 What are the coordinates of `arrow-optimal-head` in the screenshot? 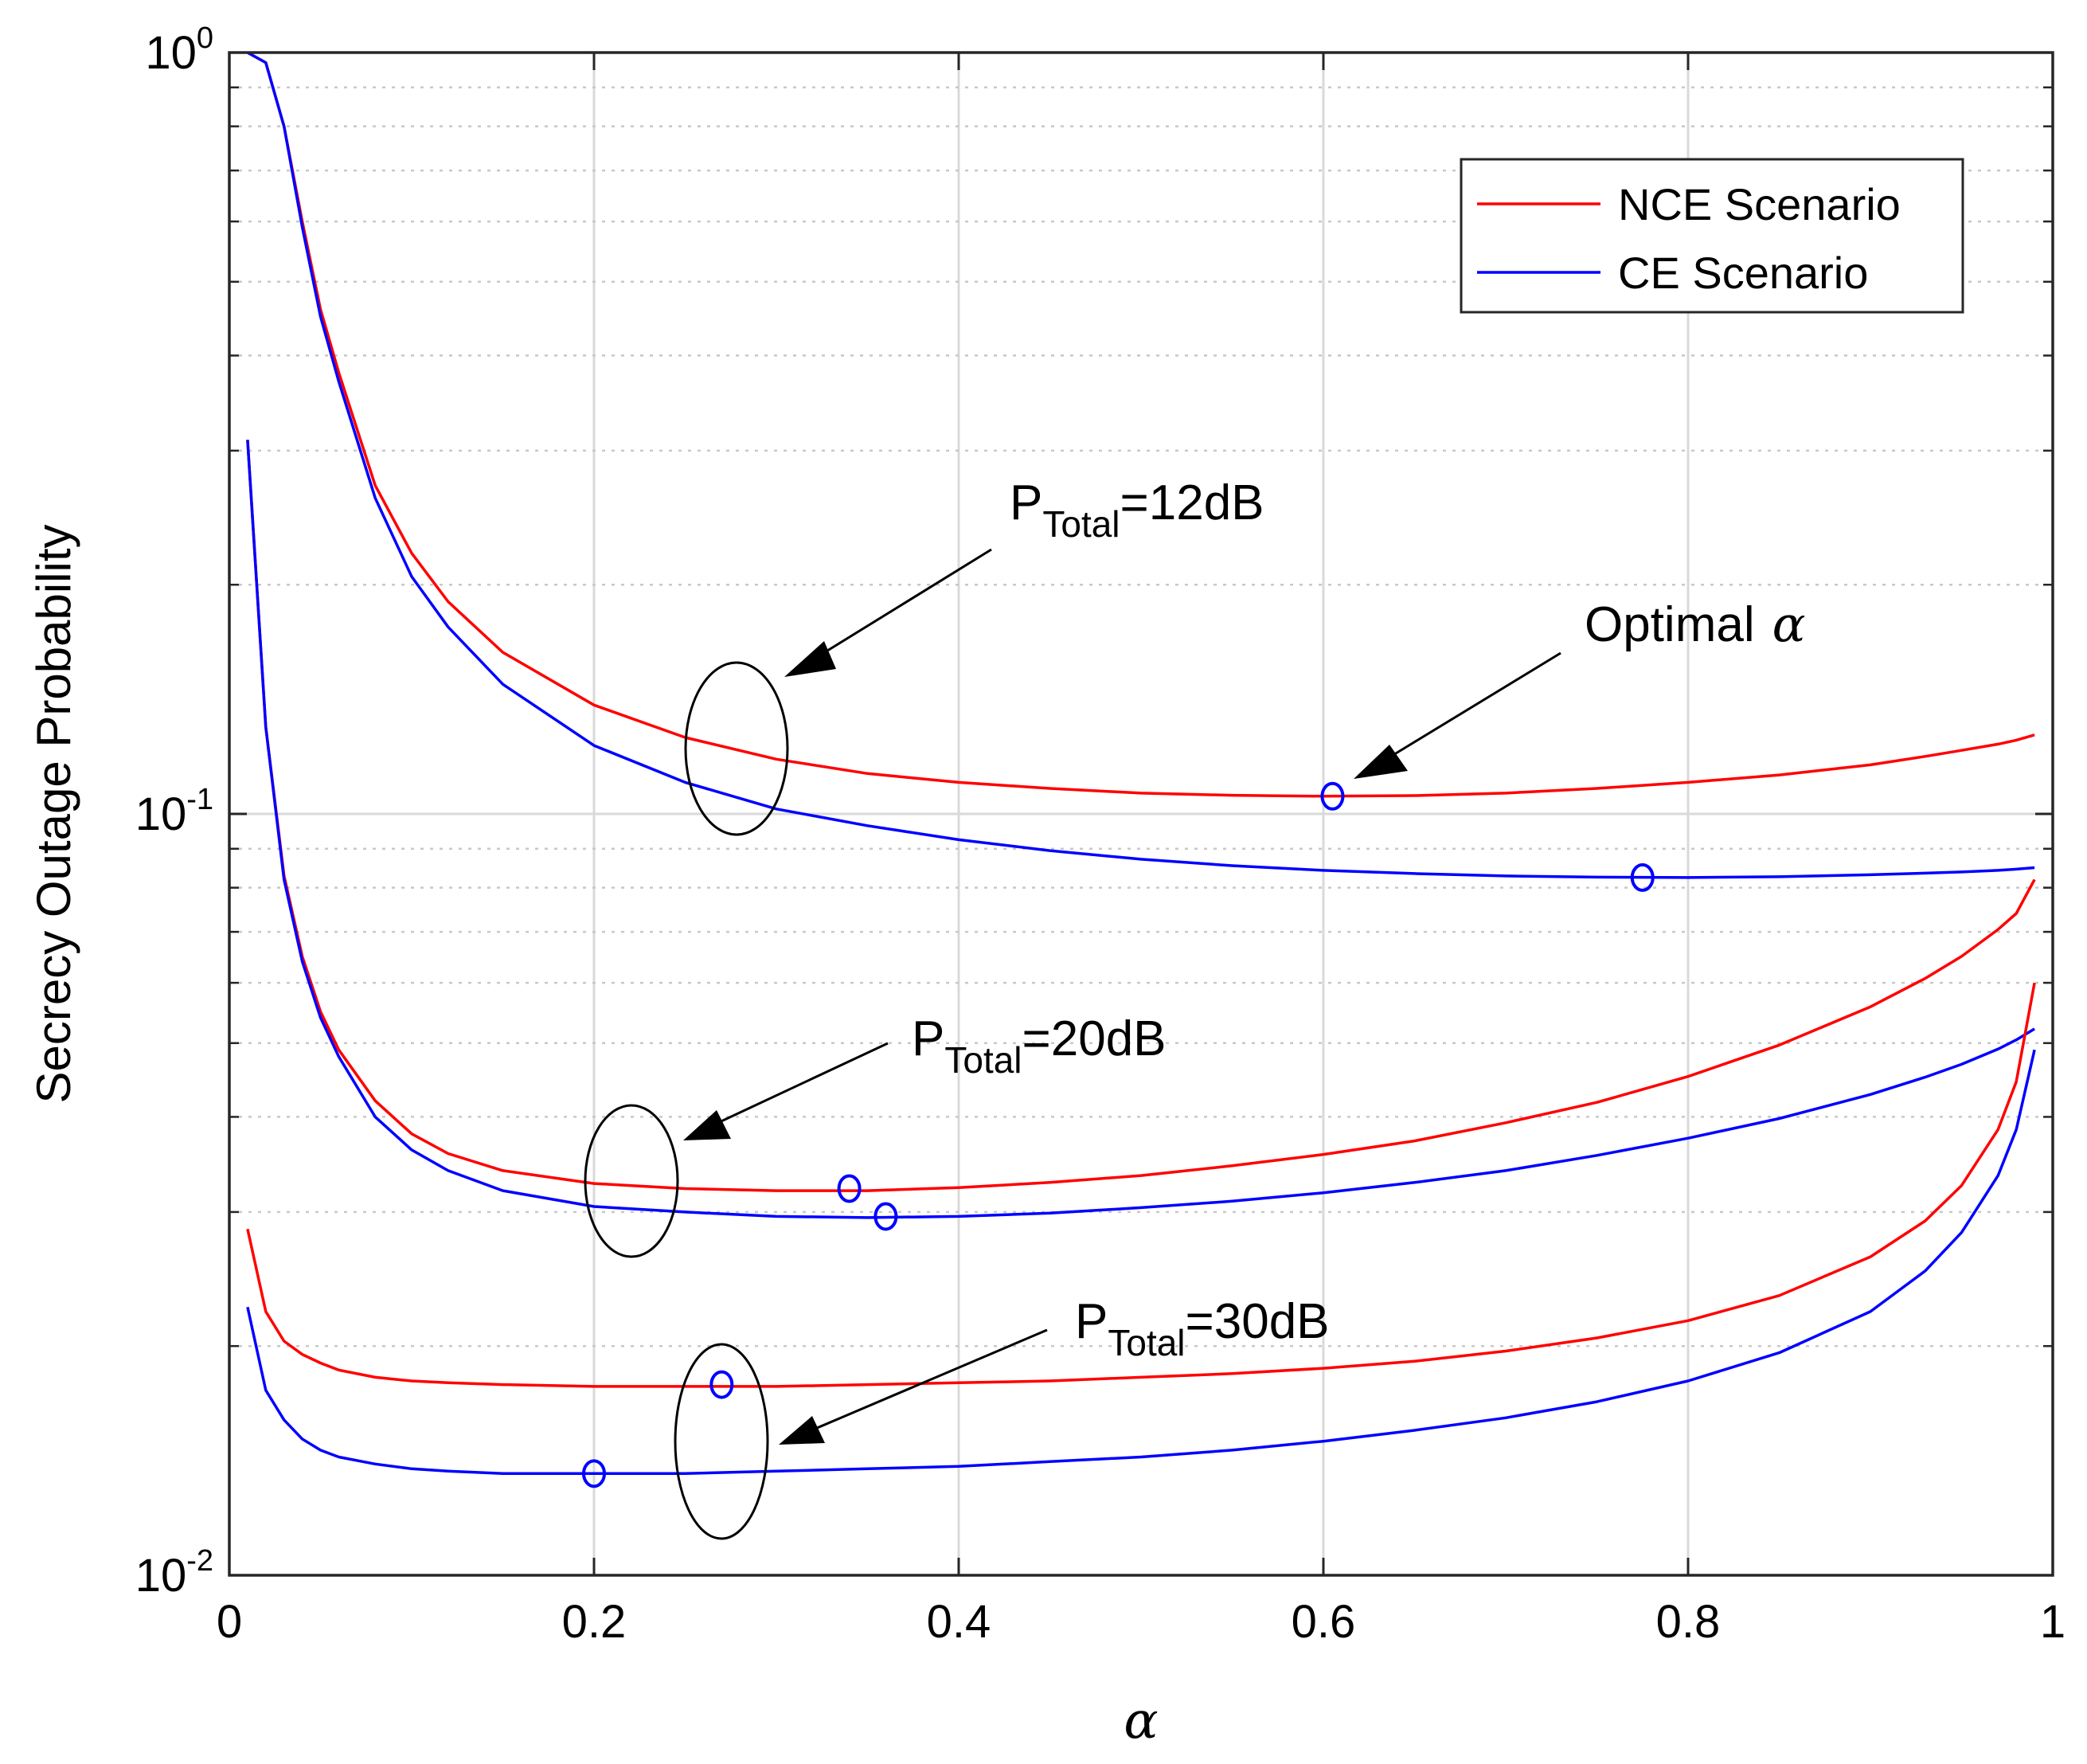 It's located at (1381, 762).